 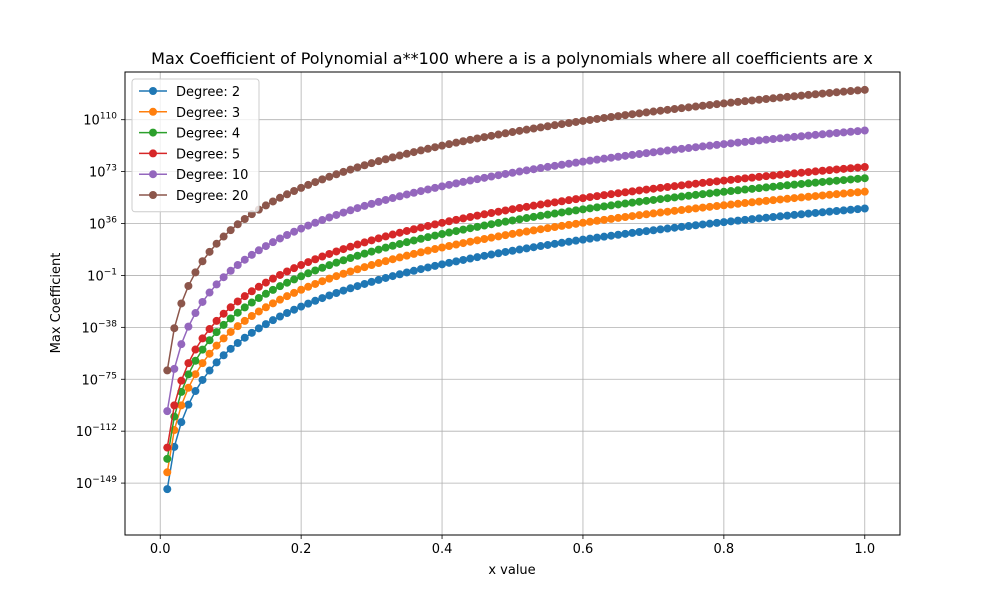 What do you see at coordinates (511, 570) in the screenshot?
I see `x-axis-label: x value` at bounding box center [511, 570].